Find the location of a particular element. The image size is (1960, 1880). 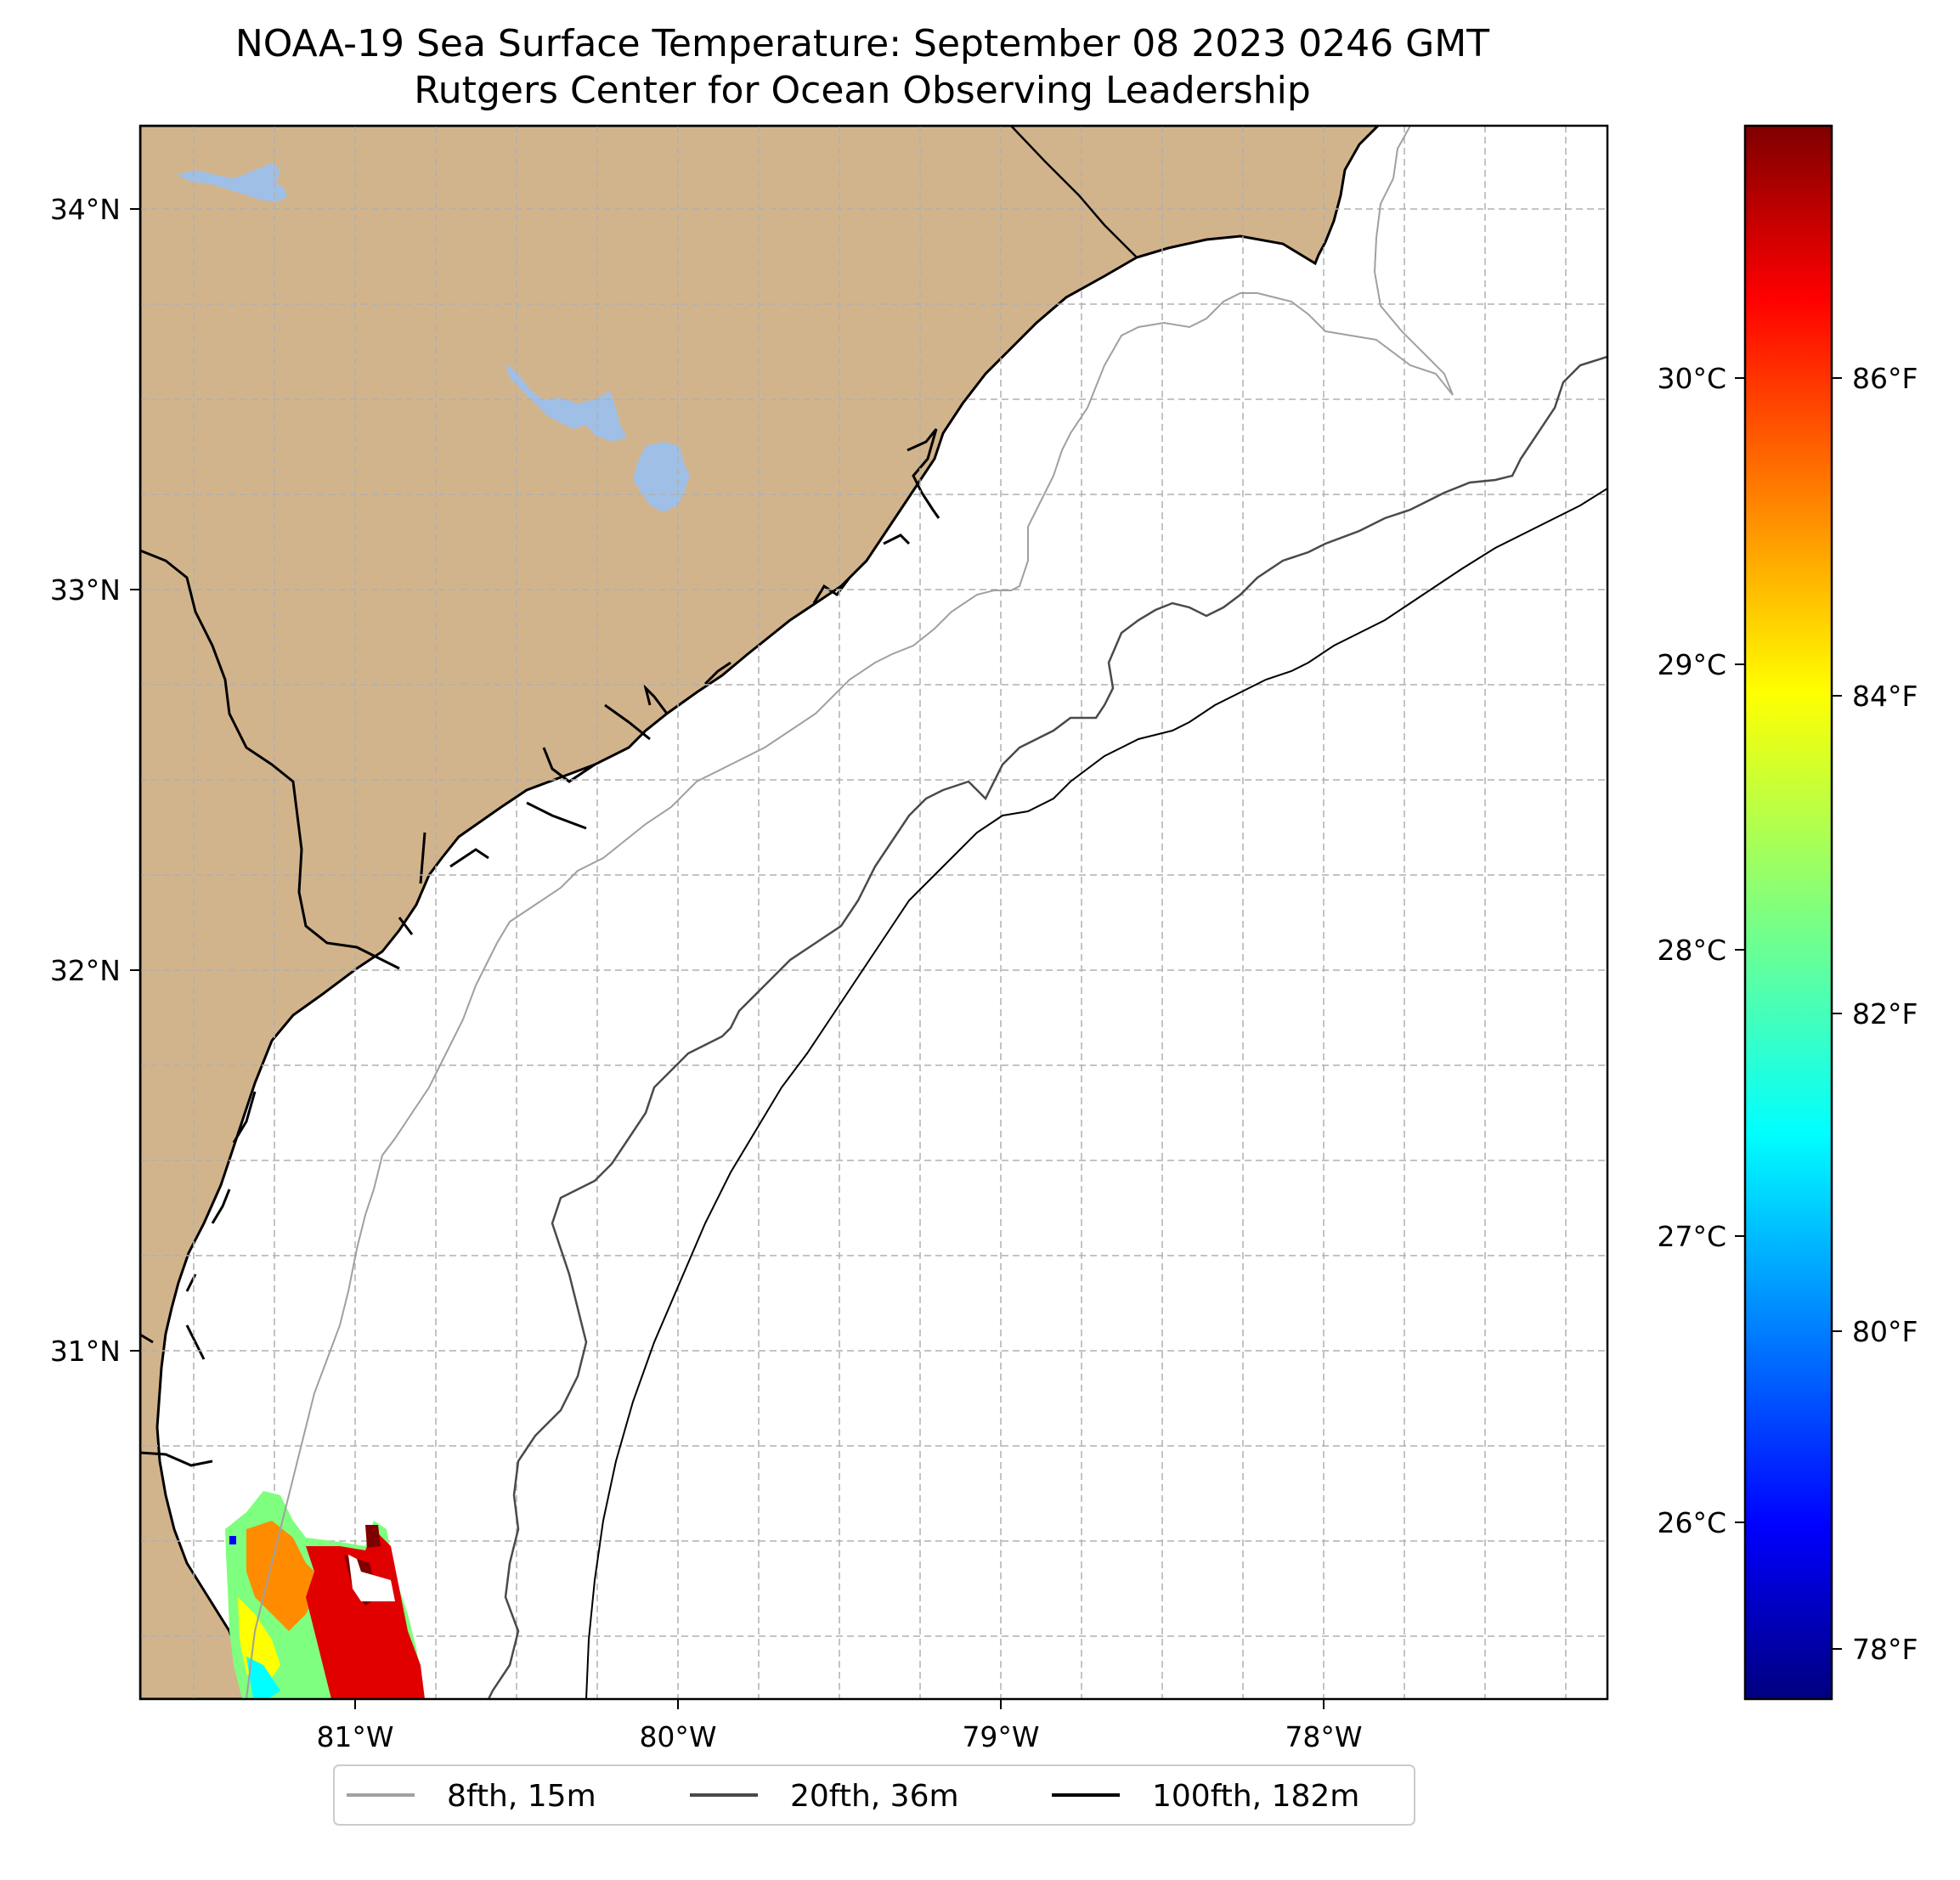

legend: 8fth, 15m 20fth, 36m 100fth, 182m is located at coordinates (874, 1795).